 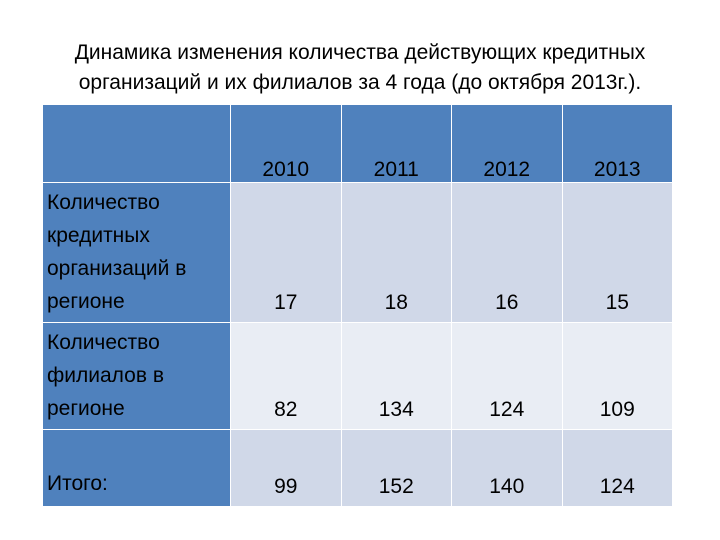 I want to click on year-header: 2011, so click(x=396, y=143).